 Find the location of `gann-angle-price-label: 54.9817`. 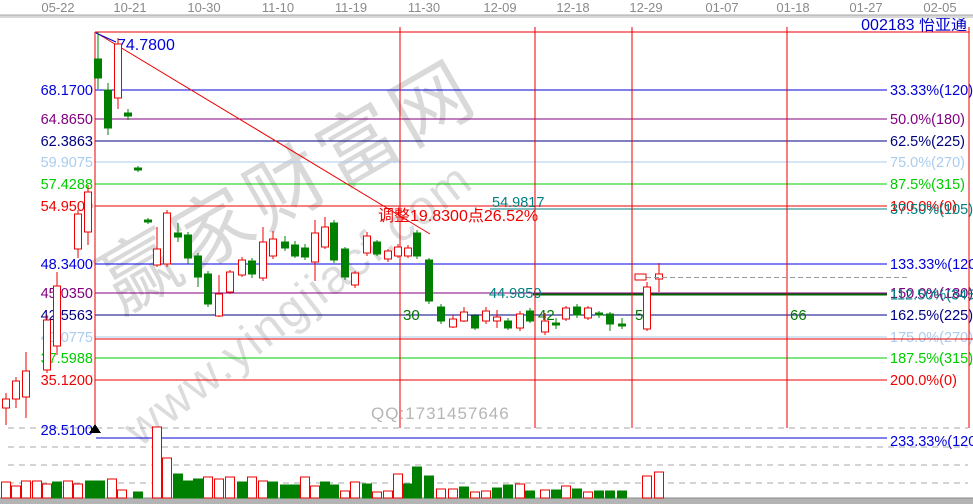

gann-angle-price-label: 54.9817 is located at coordinates (518, 203).